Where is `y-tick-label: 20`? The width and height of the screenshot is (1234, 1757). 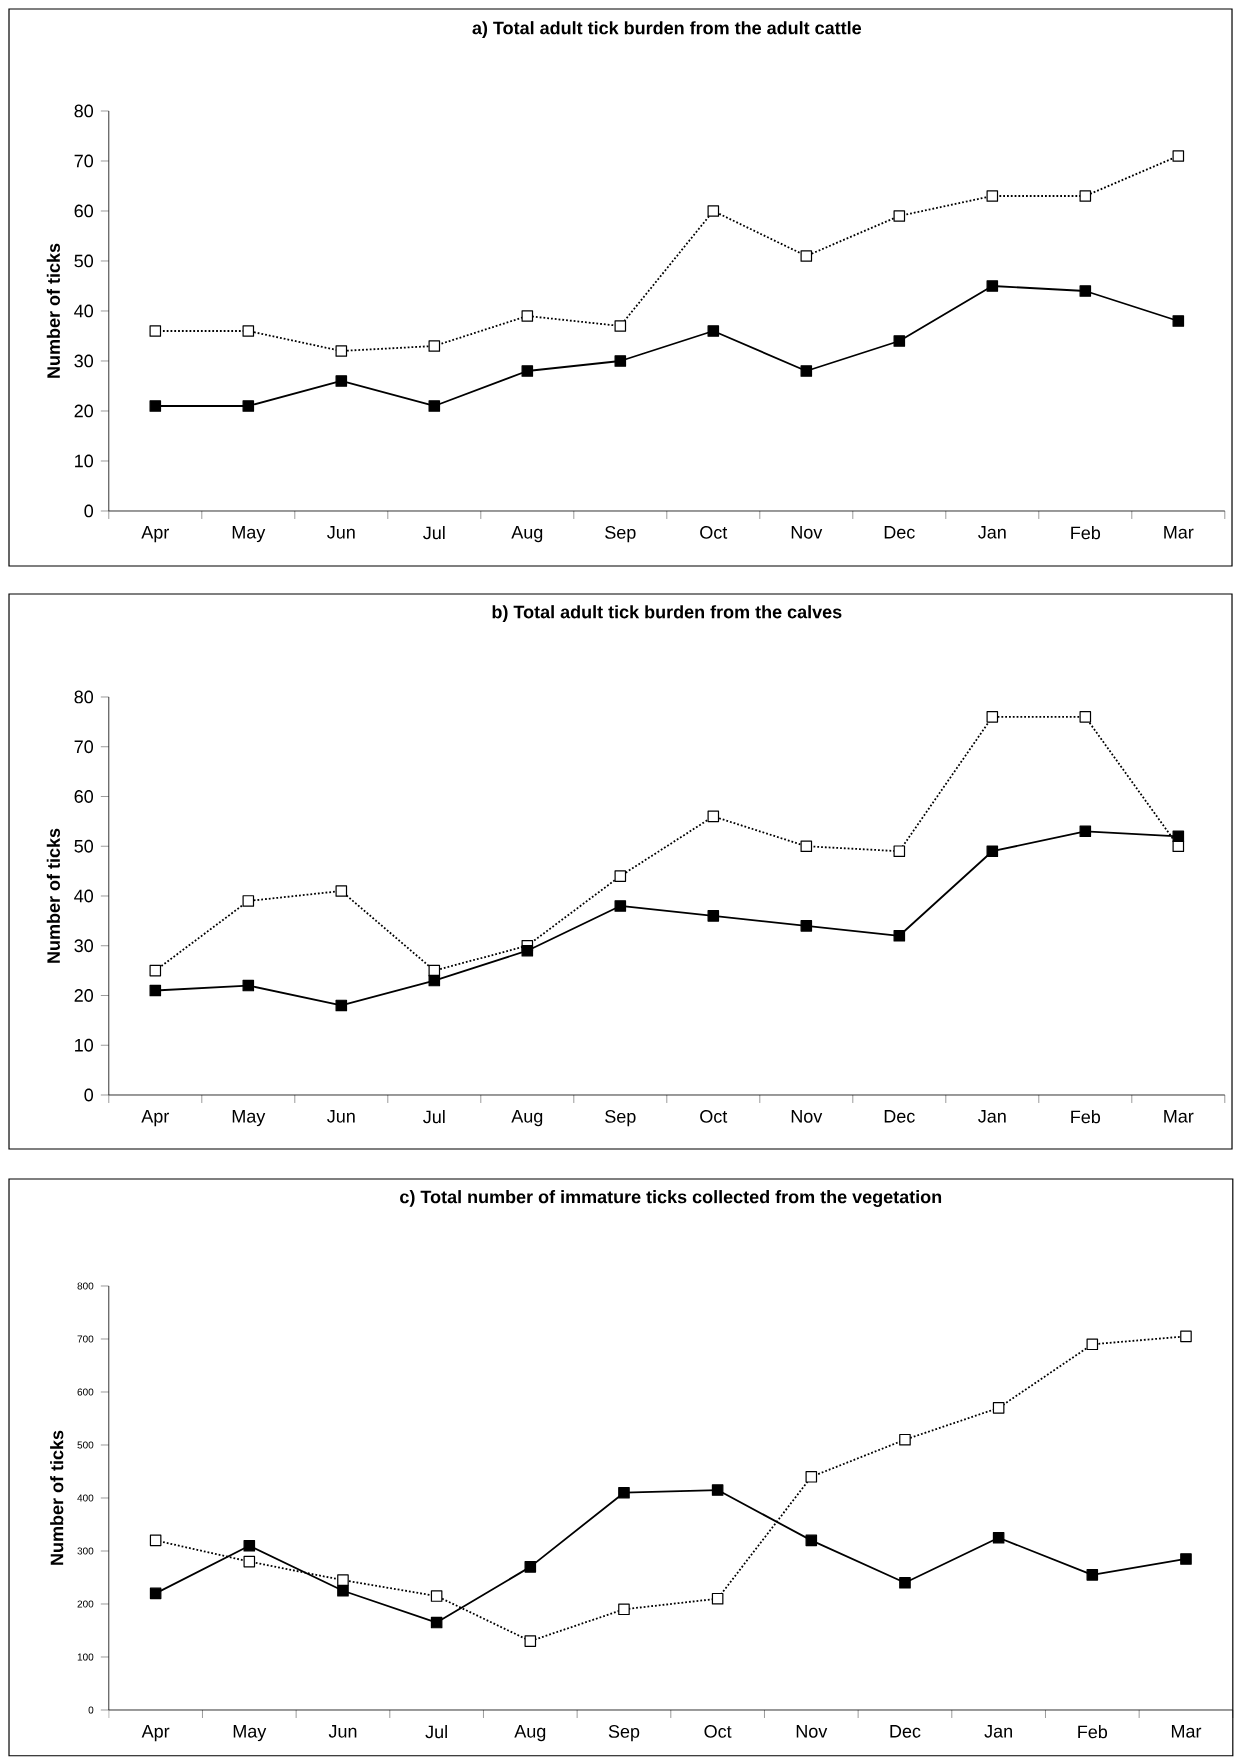
y-tick-label: 20 is located at coordinates (84, 411).